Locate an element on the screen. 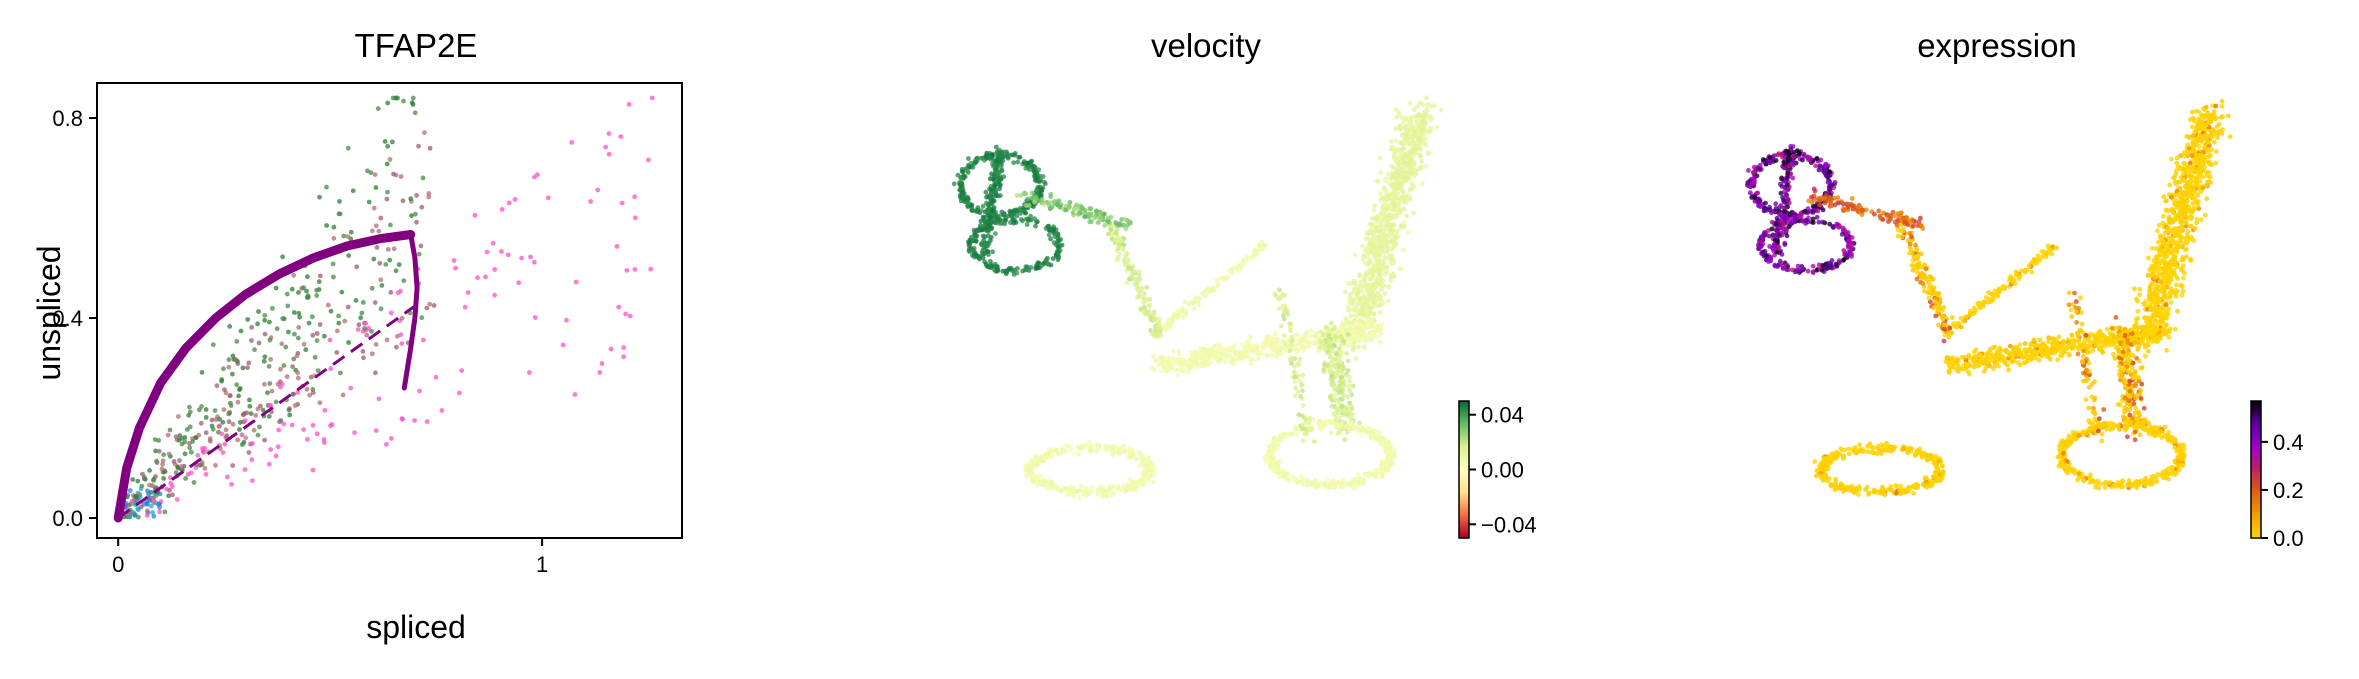 This screenshot has width=2359, height=679. induction-curve is located at coordinates (264, 376).